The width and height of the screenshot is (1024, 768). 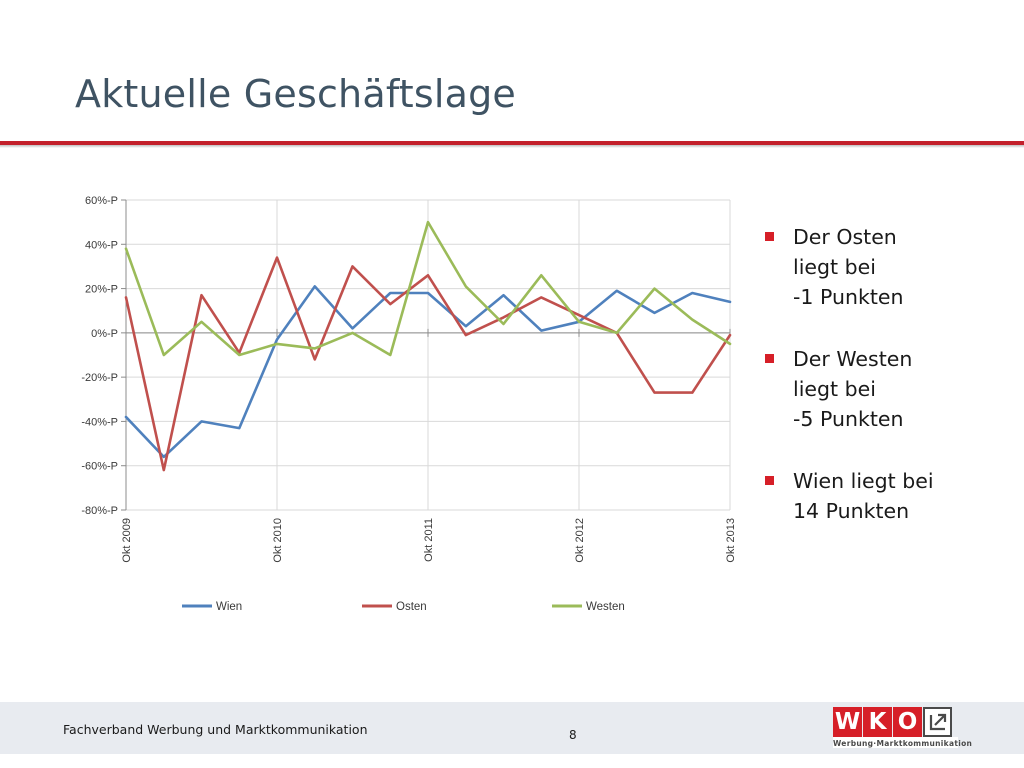 I want to click on page-number: 8, so click(x=573, y=735).